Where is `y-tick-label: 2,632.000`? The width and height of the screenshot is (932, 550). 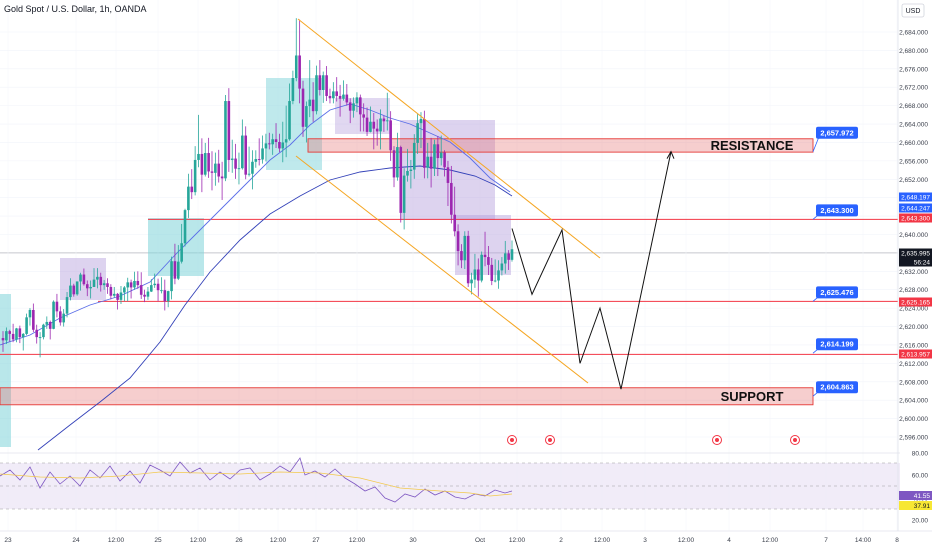 y-tick-label: 2,632.000 is located at coordinates (913, 272).